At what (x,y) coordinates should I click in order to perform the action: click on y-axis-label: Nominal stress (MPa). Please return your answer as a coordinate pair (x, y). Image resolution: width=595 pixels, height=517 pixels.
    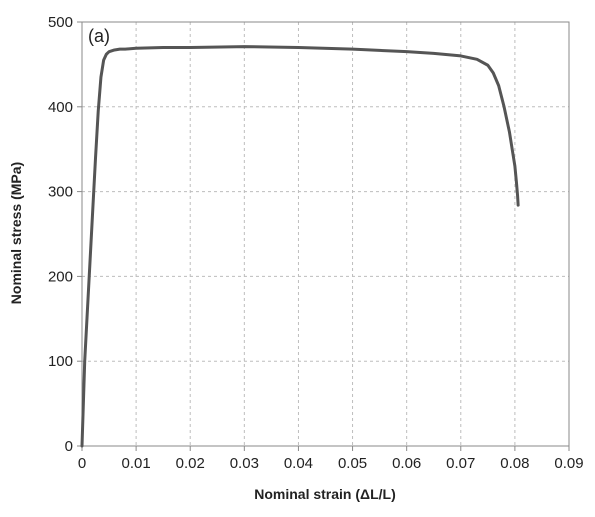
    Looking at the image, I should click on (16, 233).